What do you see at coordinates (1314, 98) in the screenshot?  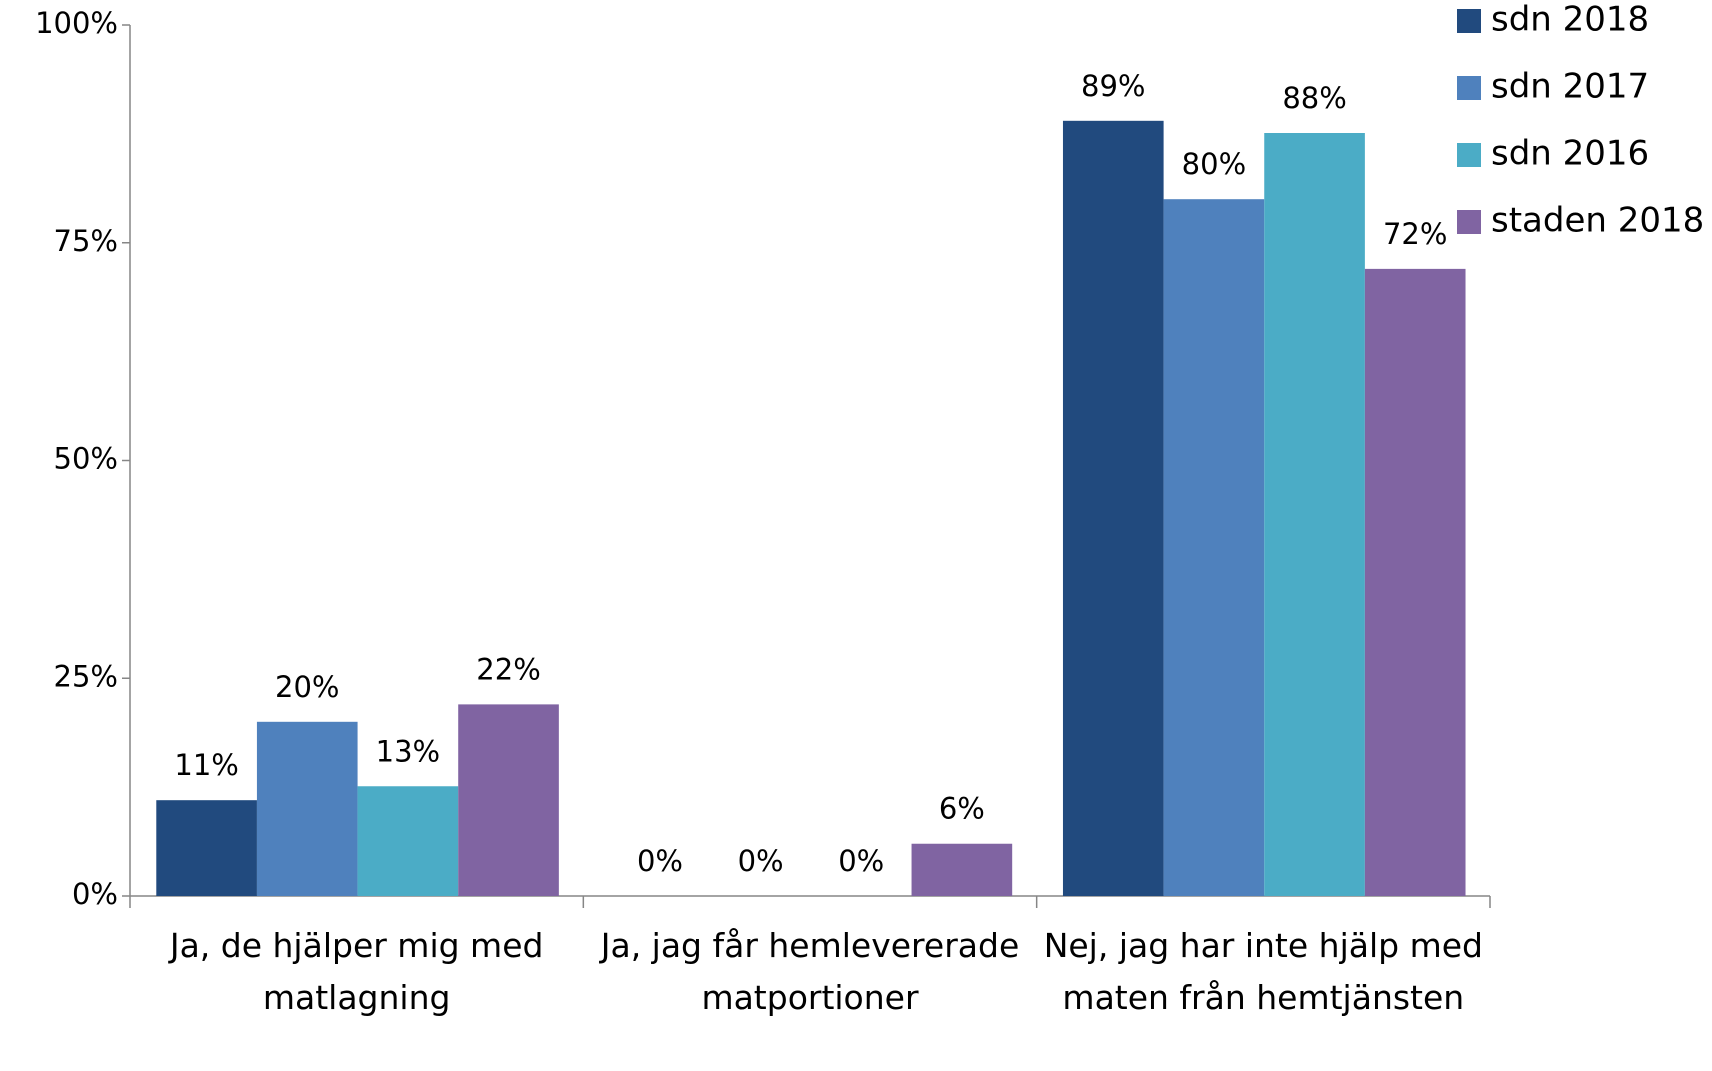 I see `data-label: 88%` at bounding box center [1314, 98].